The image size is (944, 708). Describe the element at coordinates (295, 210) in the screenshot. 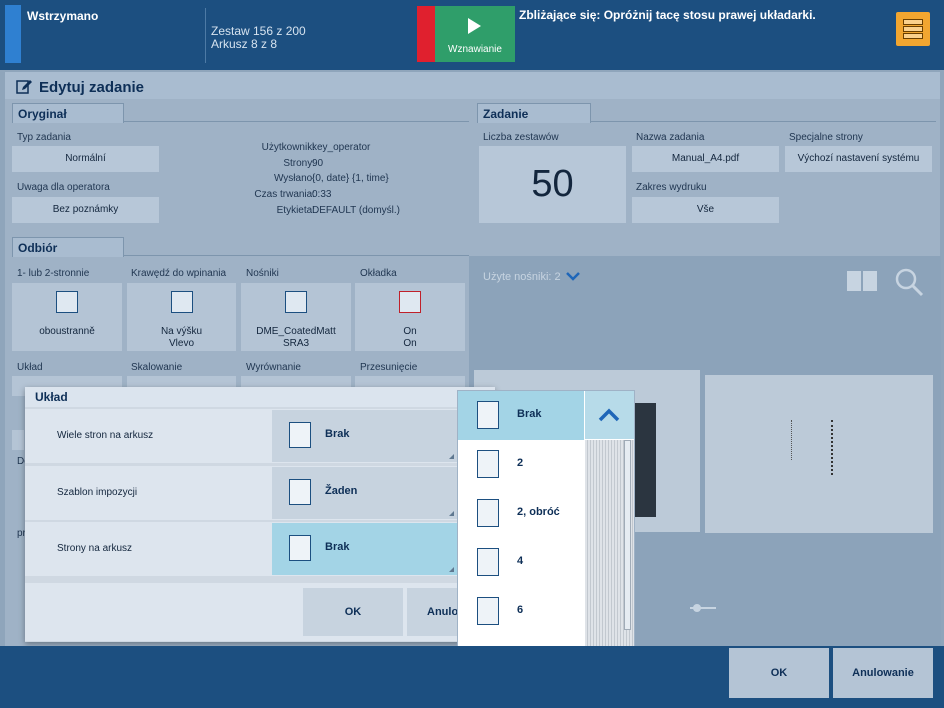

I see `info-label: Etykieta:` at that location.